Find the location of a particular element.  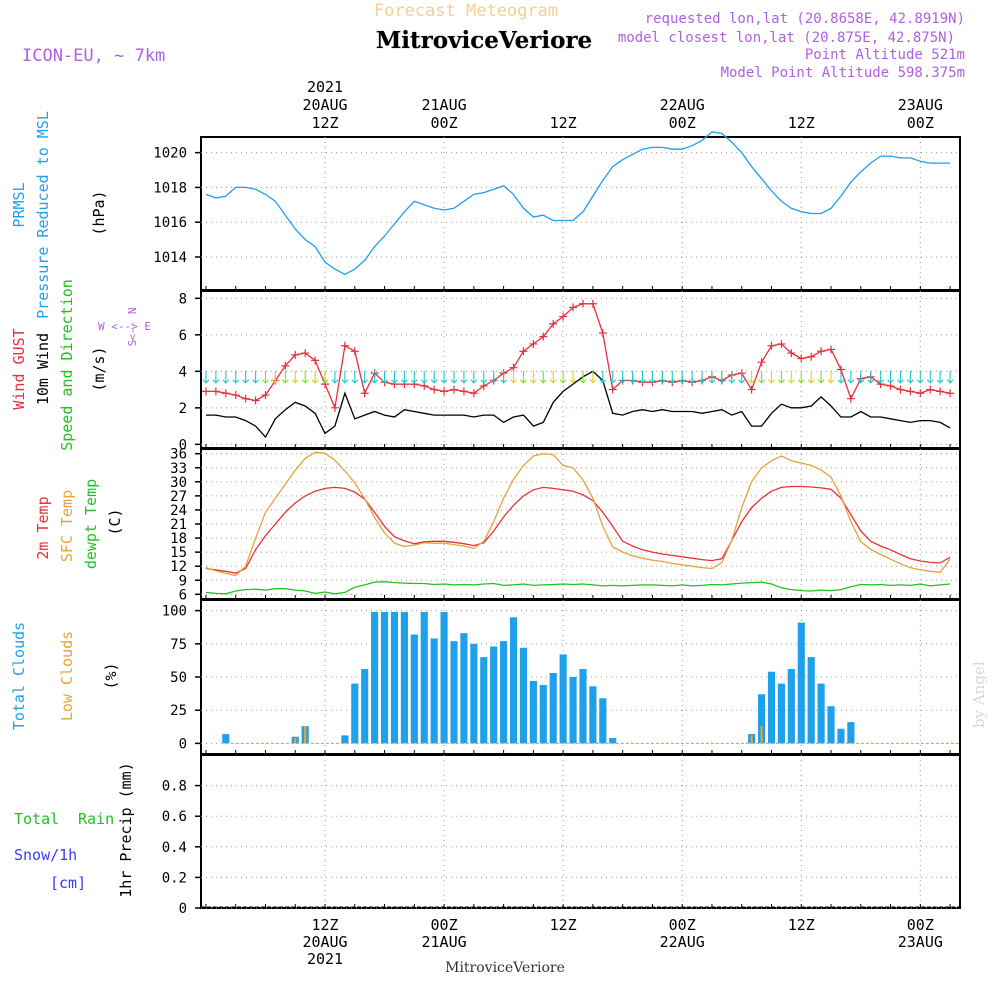

side-label: SFC Temp is located at coordinates (67, 526).